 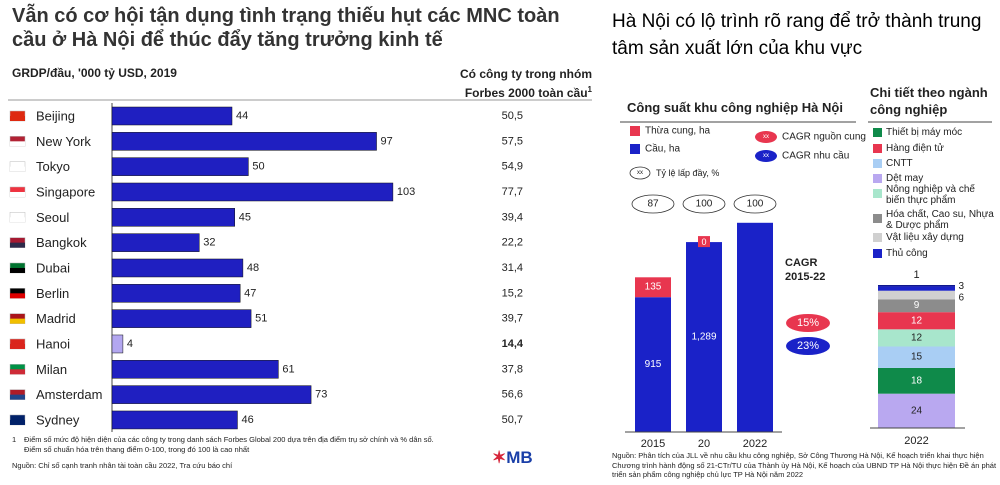 What do you see at coordinates (929, 101) in the screenshot?
I see `chart-title: Chi tiết theo ngành công nghiệp` at bounding box center [929, 101].